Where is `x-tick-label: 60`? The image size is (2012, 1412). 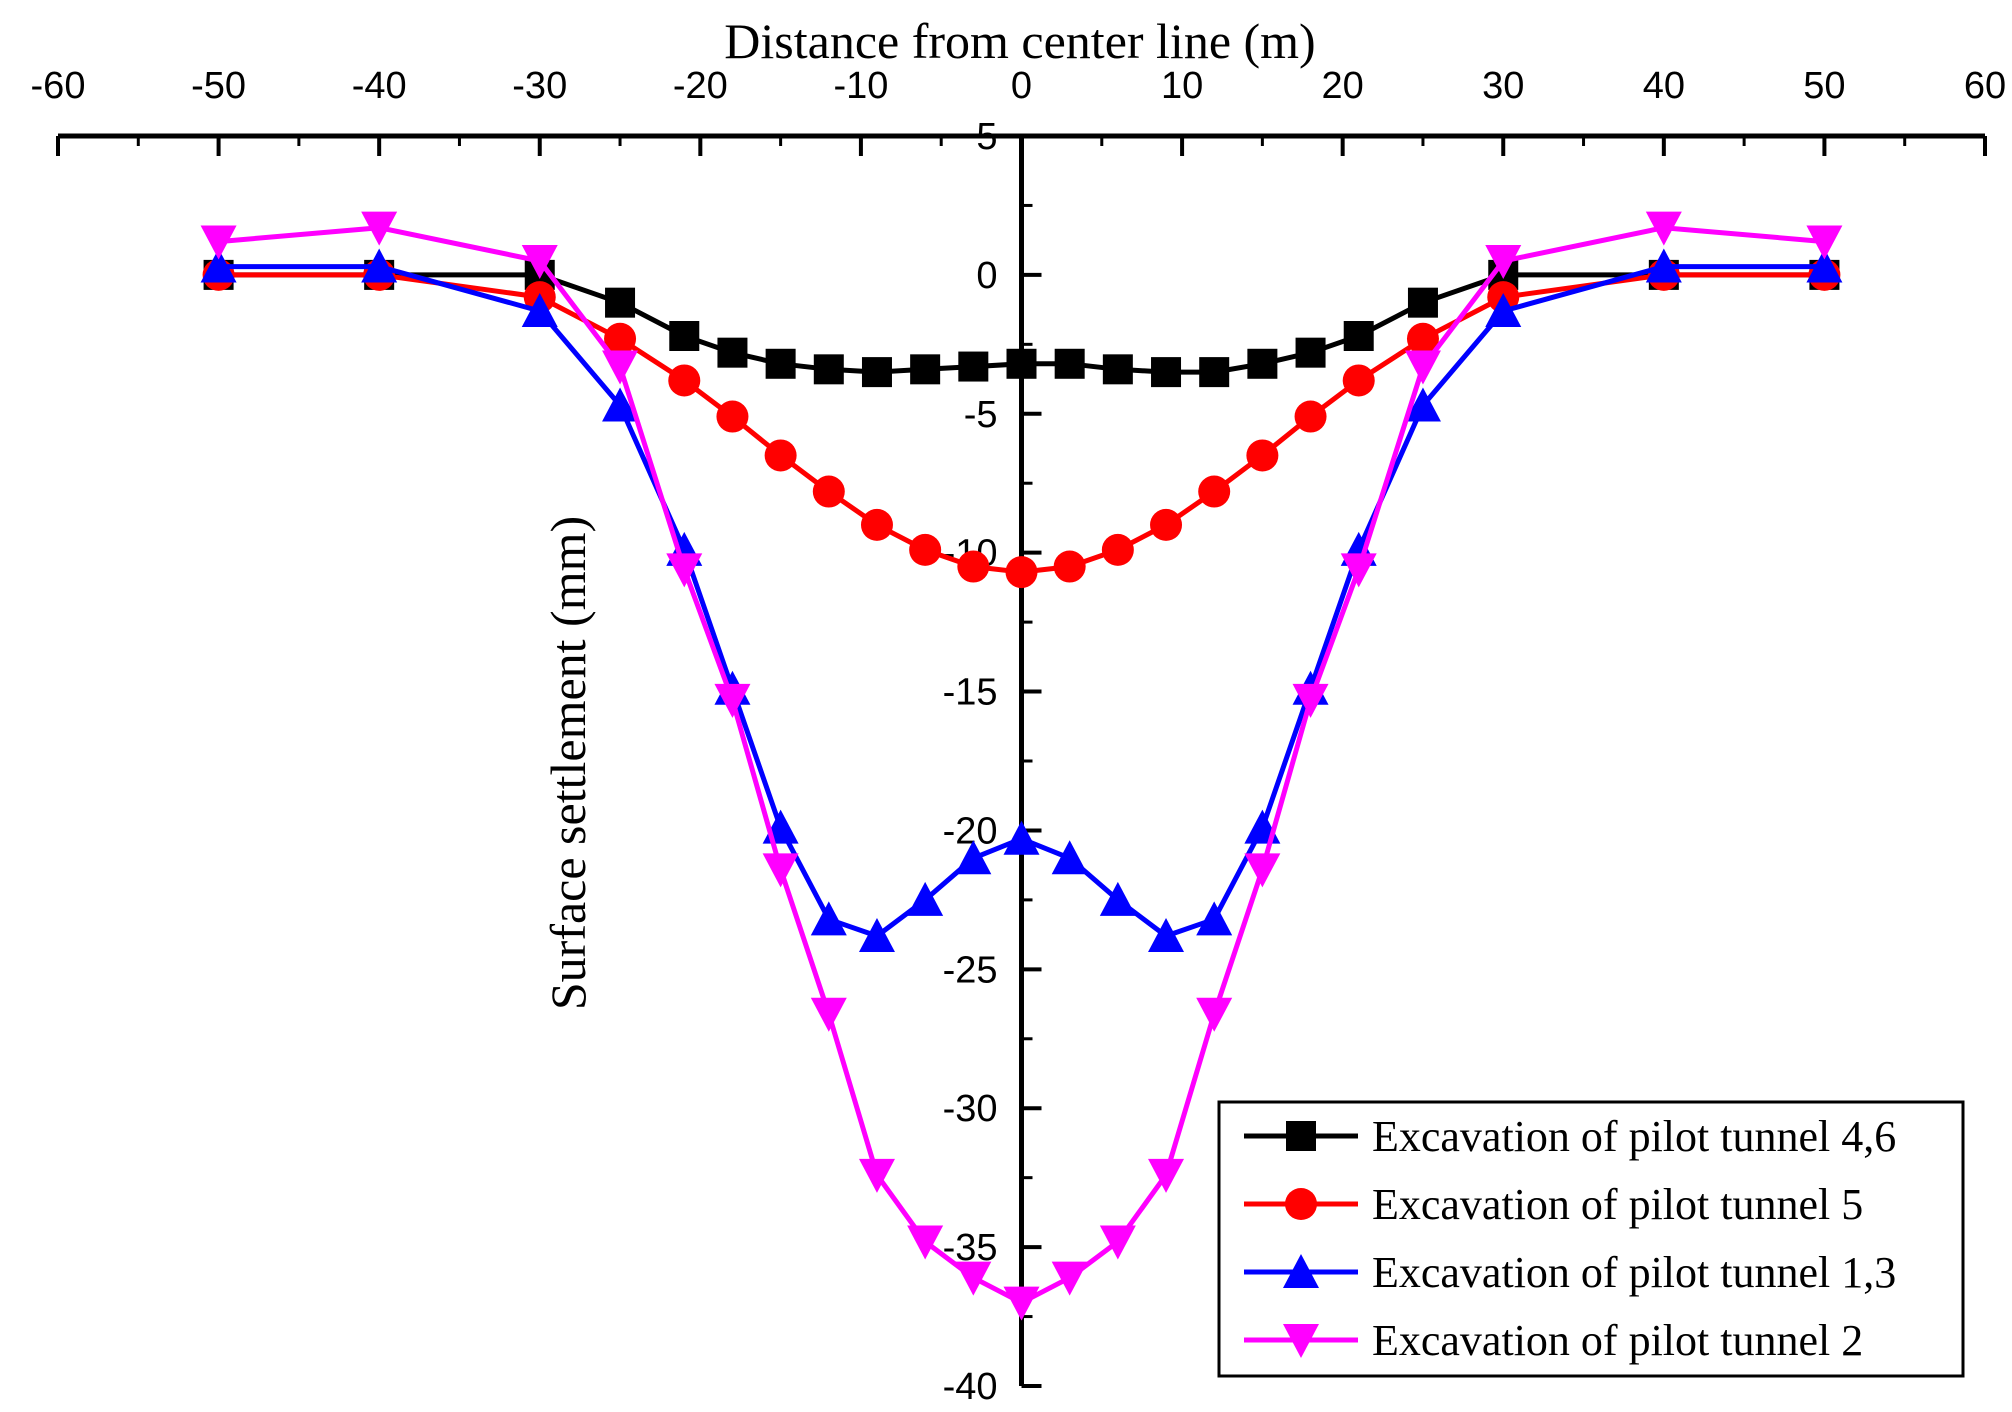 x-tick-label: 60 is located at coordinates (1985, 86).